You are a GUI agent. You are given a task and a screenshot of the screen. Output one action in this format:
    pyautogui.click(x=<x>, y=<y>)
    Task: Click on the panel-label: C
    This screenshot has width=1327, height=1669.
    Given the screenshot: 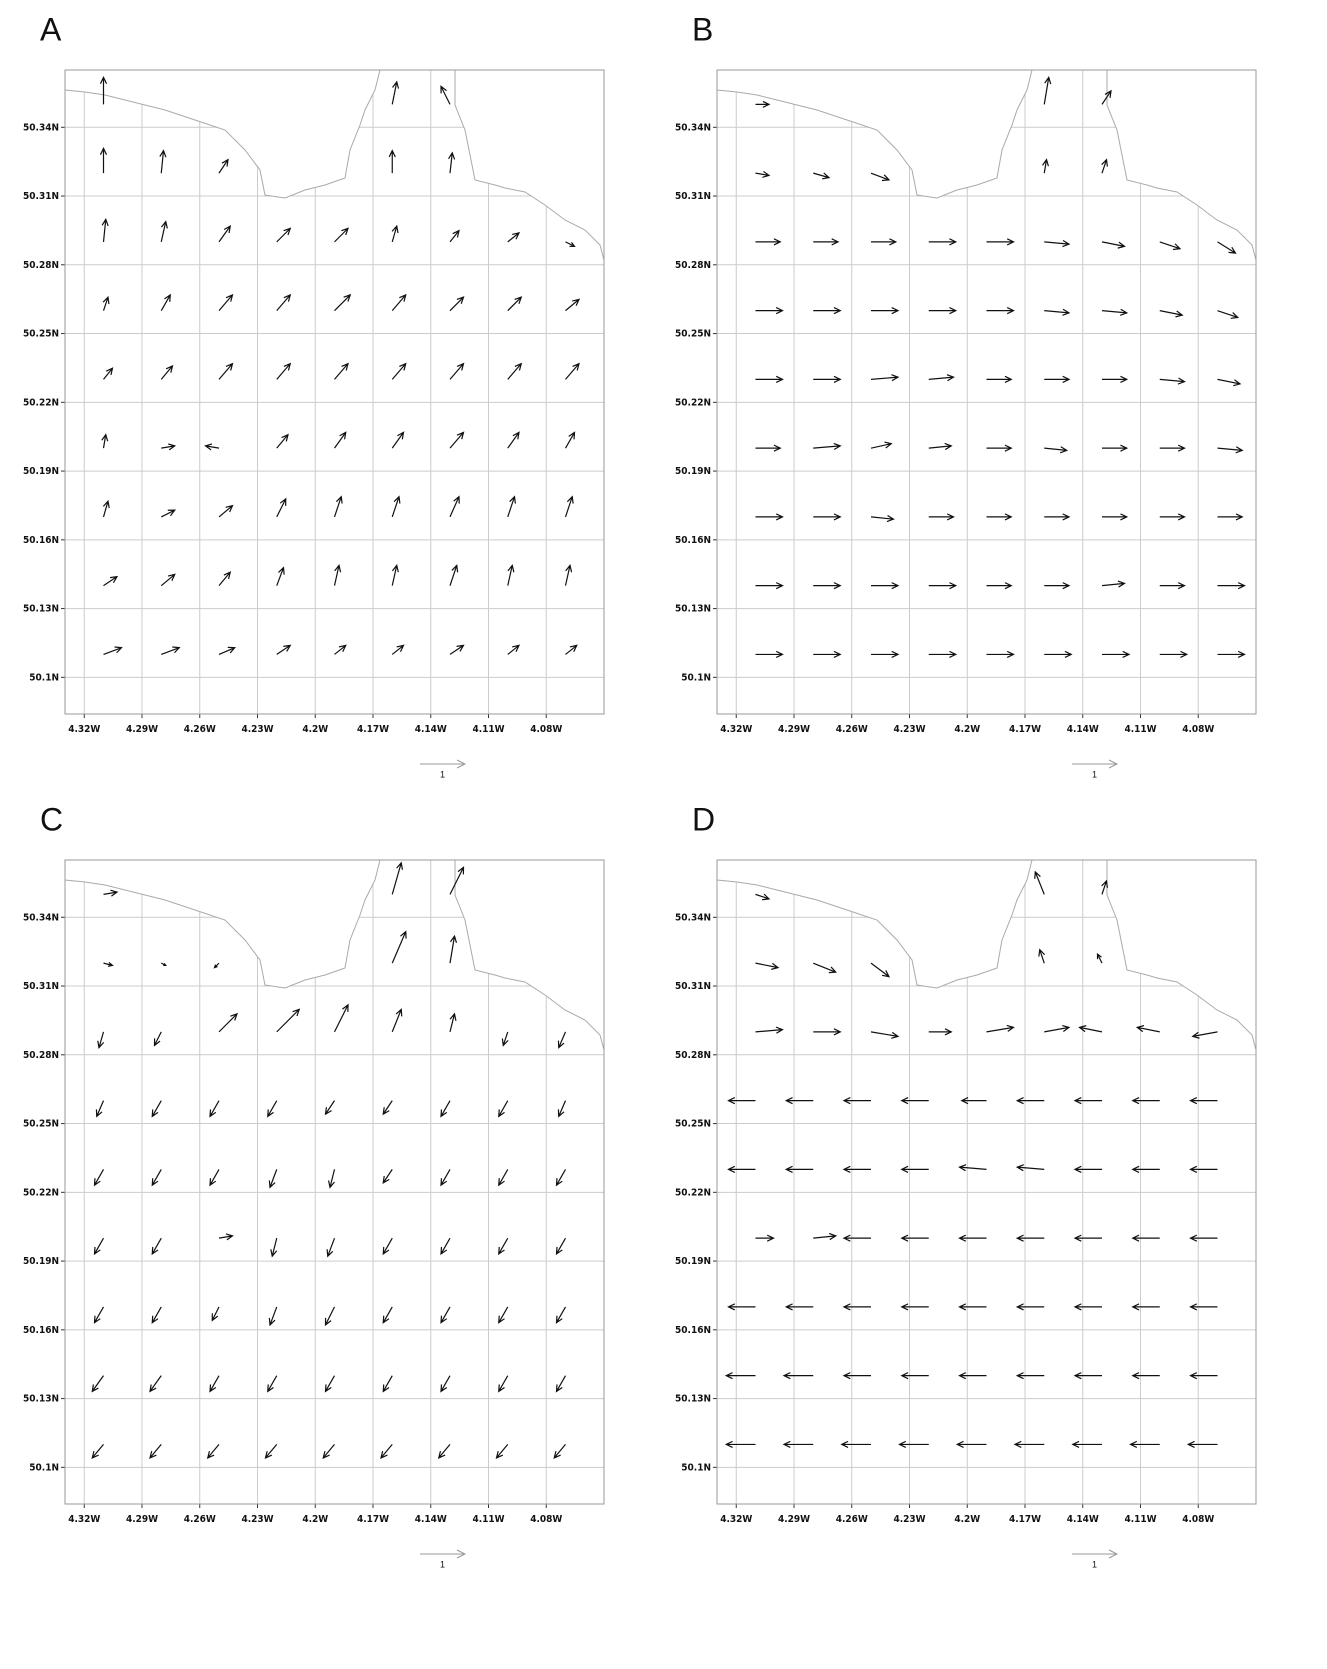 What is the action you would take?
    pyautogui.click(x=51, y=819)
    